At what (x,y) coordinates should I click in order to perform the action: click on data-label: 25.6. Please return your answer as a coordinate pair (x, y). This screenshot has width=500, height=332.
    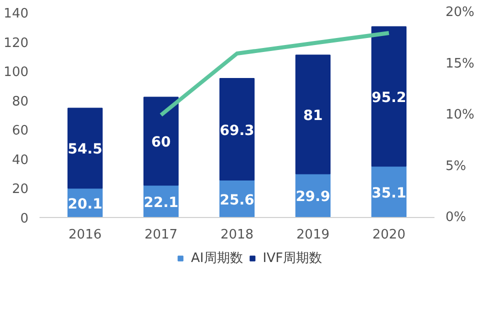
    Looking at the image, I should click on (237, 200).